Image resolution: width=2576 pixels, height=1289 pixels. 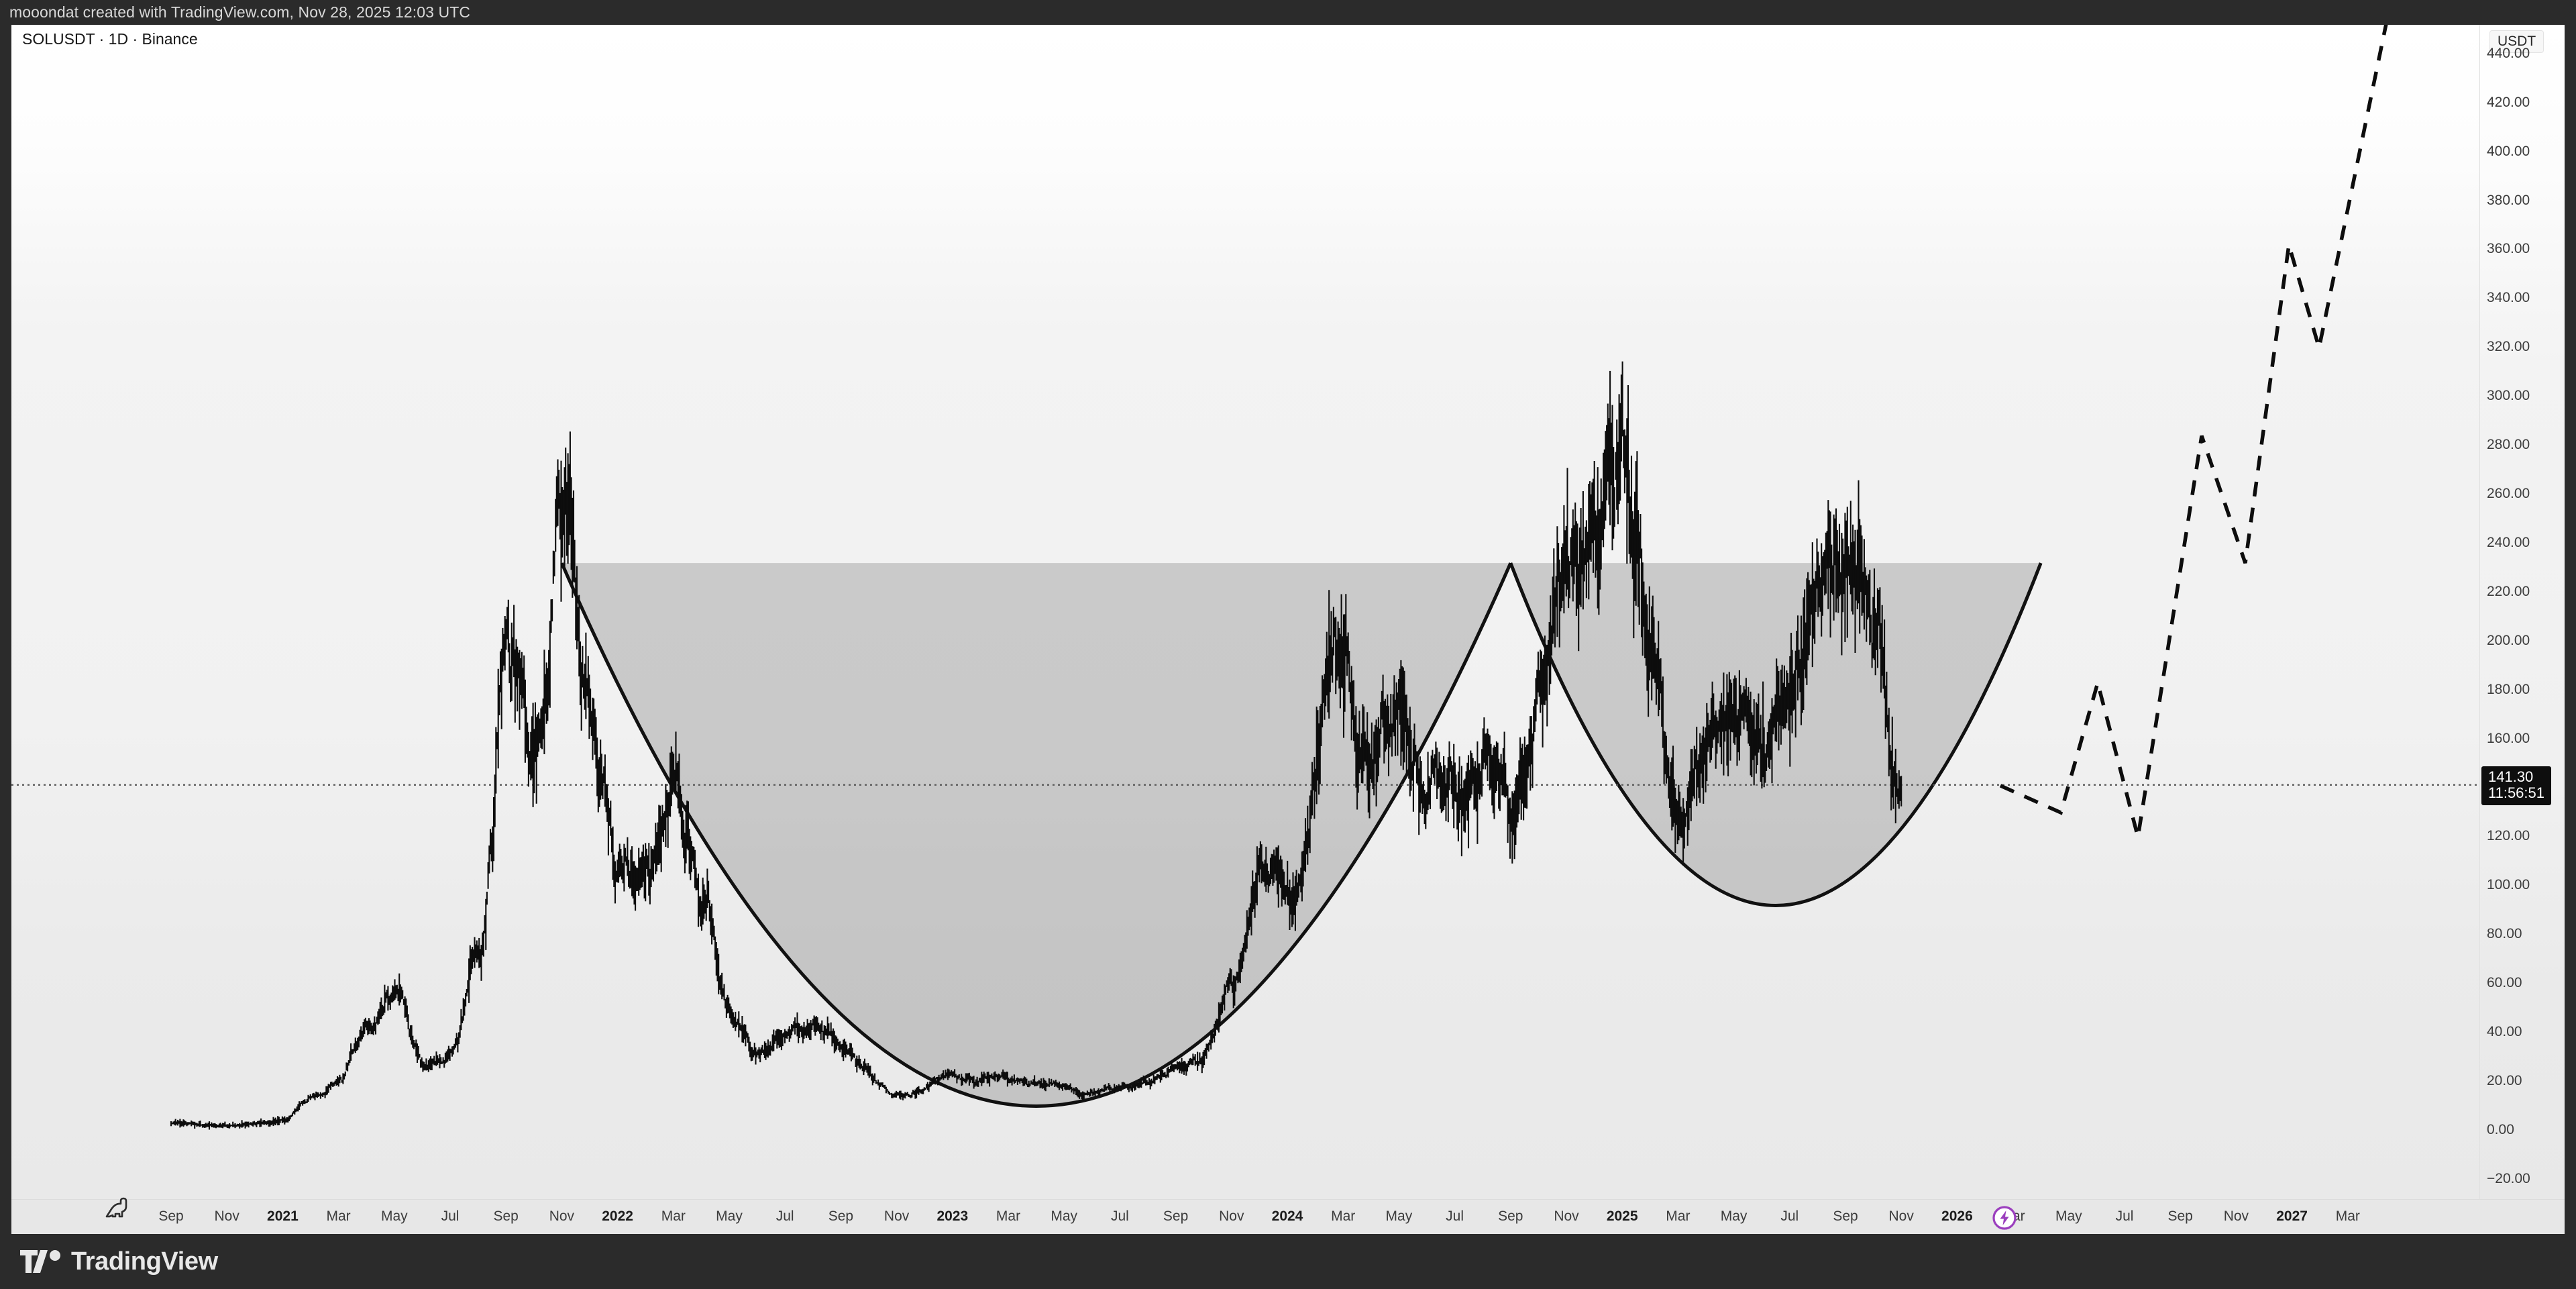 What do you see at coordinates (2508, 591) in the screenshot?
I see `price-tick: 220.00` at bounding box center [2508, 591].